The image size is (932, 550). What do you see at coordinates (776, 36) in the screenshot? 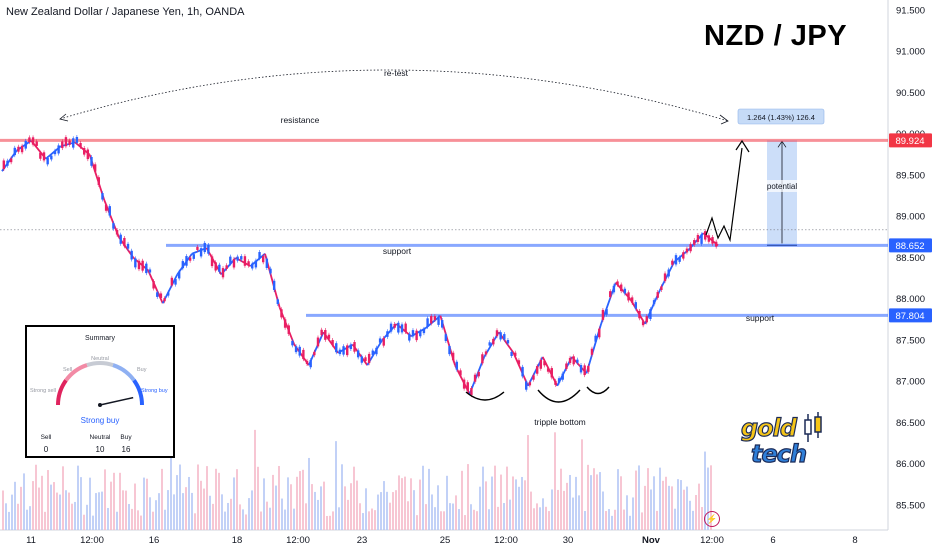
I see `pair-title: NZD / JPY` at bounding box center [776, 36].